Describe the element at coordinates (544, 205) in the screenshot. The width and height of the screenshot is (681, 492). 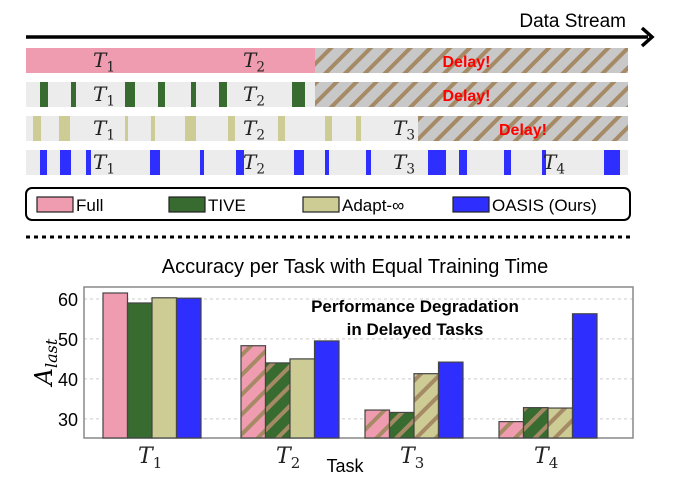
I see `legend-label: OASIS (Ours)` at that location.